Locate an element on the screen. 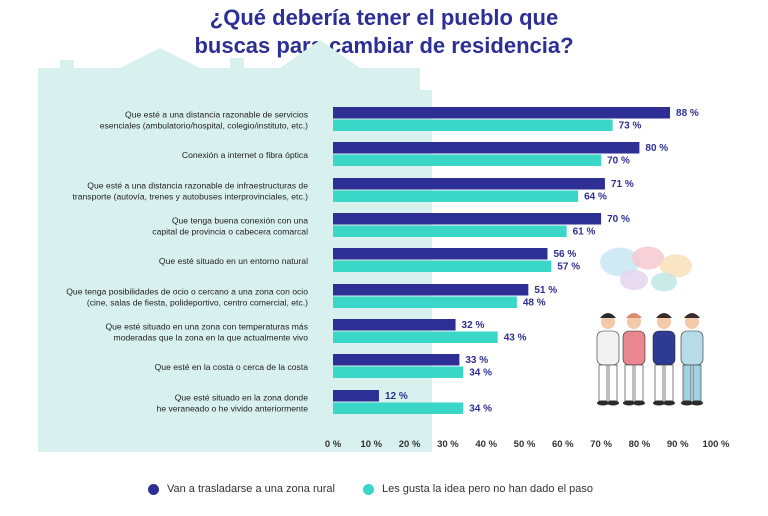 The height and width of the screenshot is (516, 768). value-label-rural: 88 % is located at coordinates (687, 113).